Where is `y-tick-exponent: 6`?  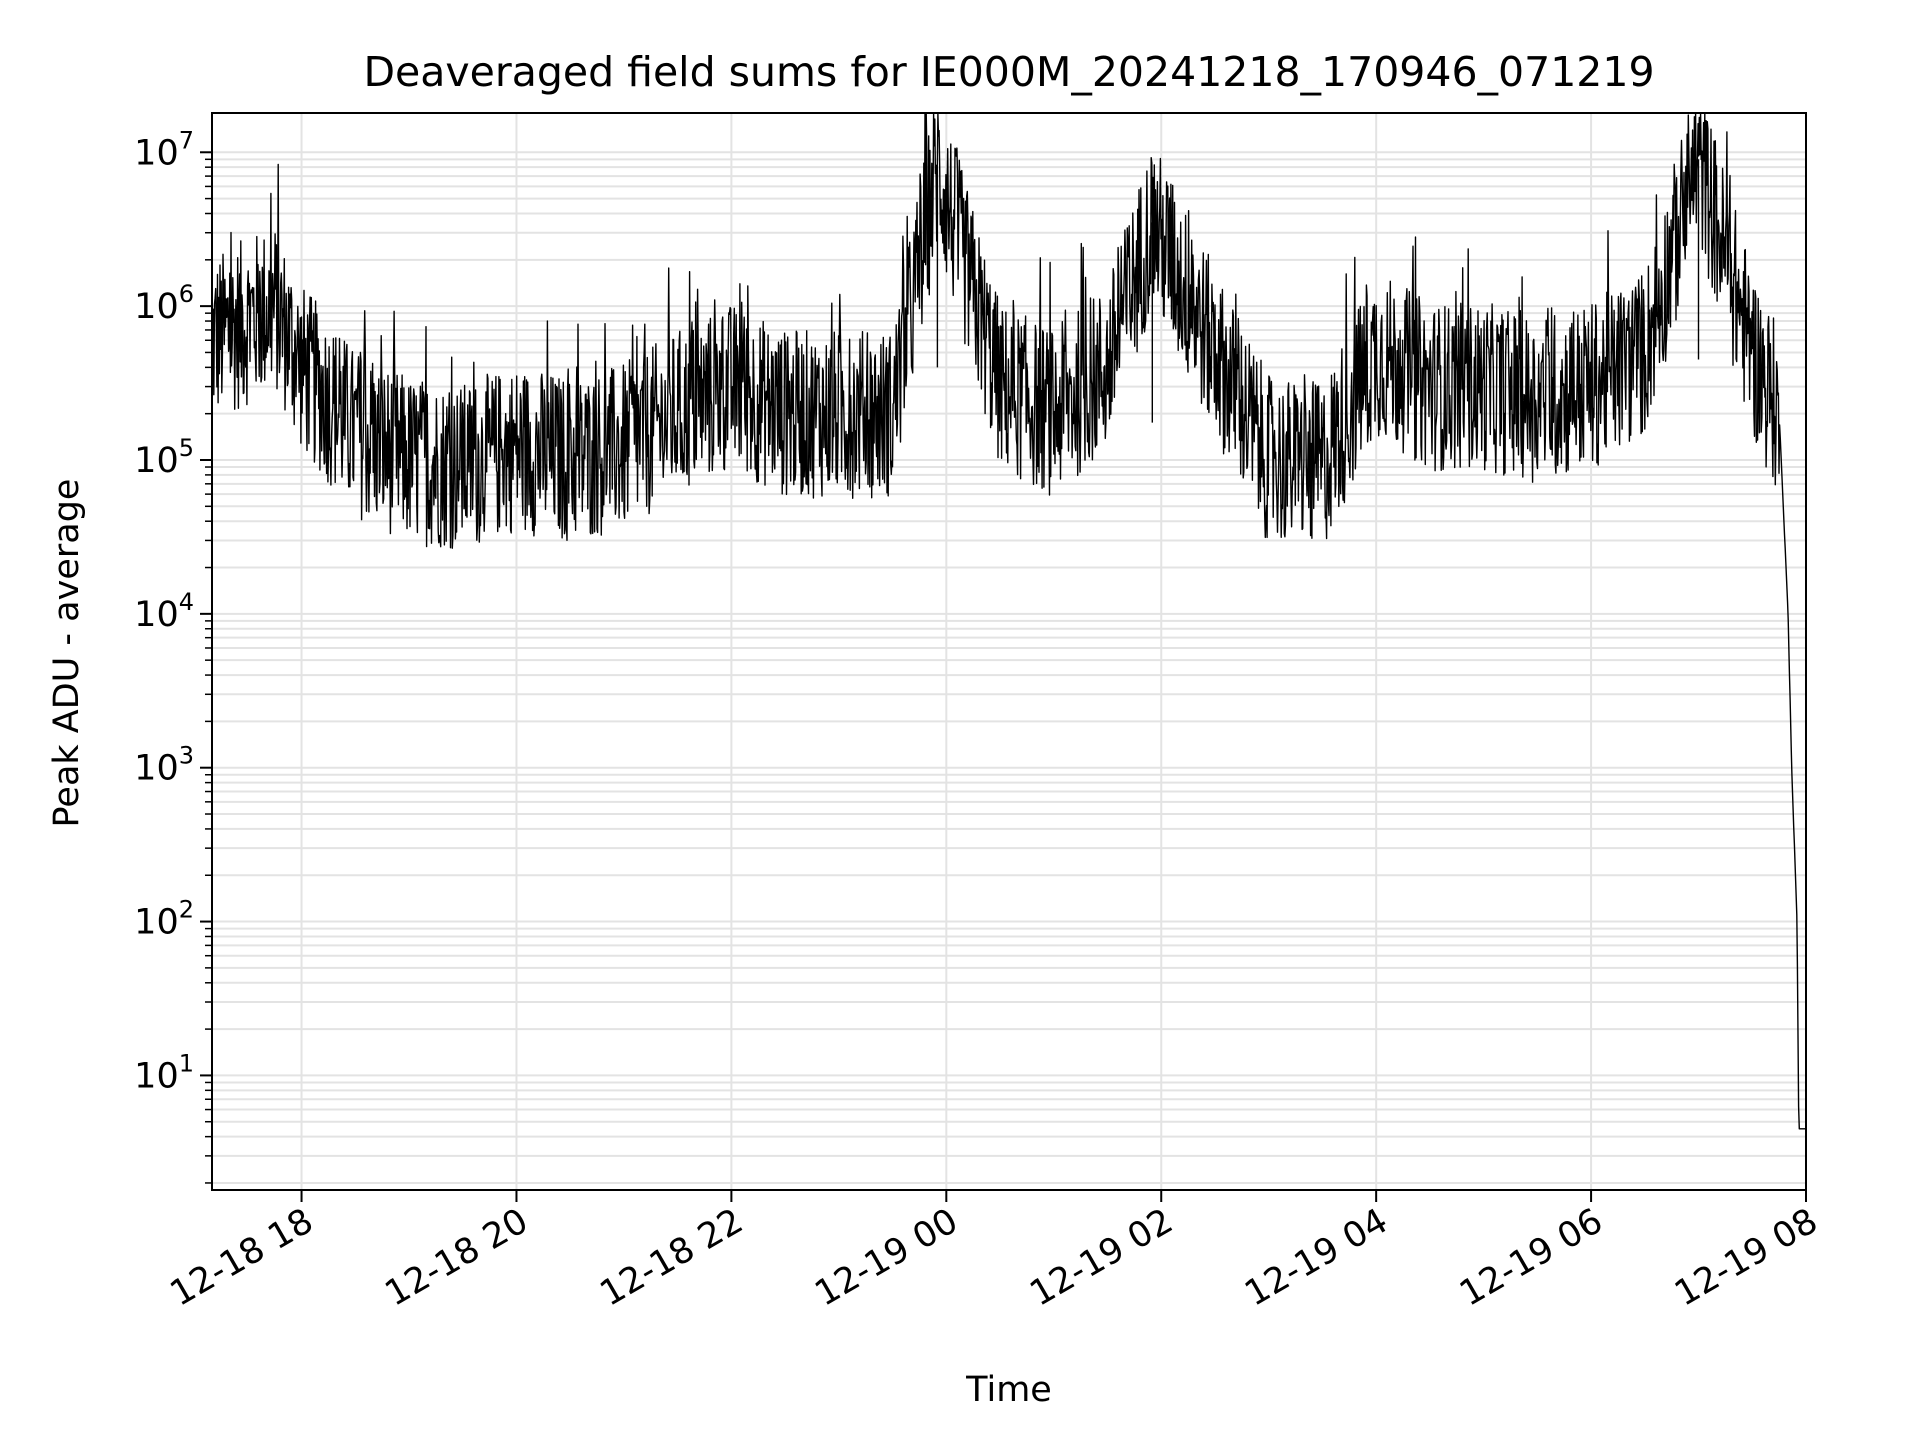 y-tick-exponent: 6 is located at coordinates (186, 294).